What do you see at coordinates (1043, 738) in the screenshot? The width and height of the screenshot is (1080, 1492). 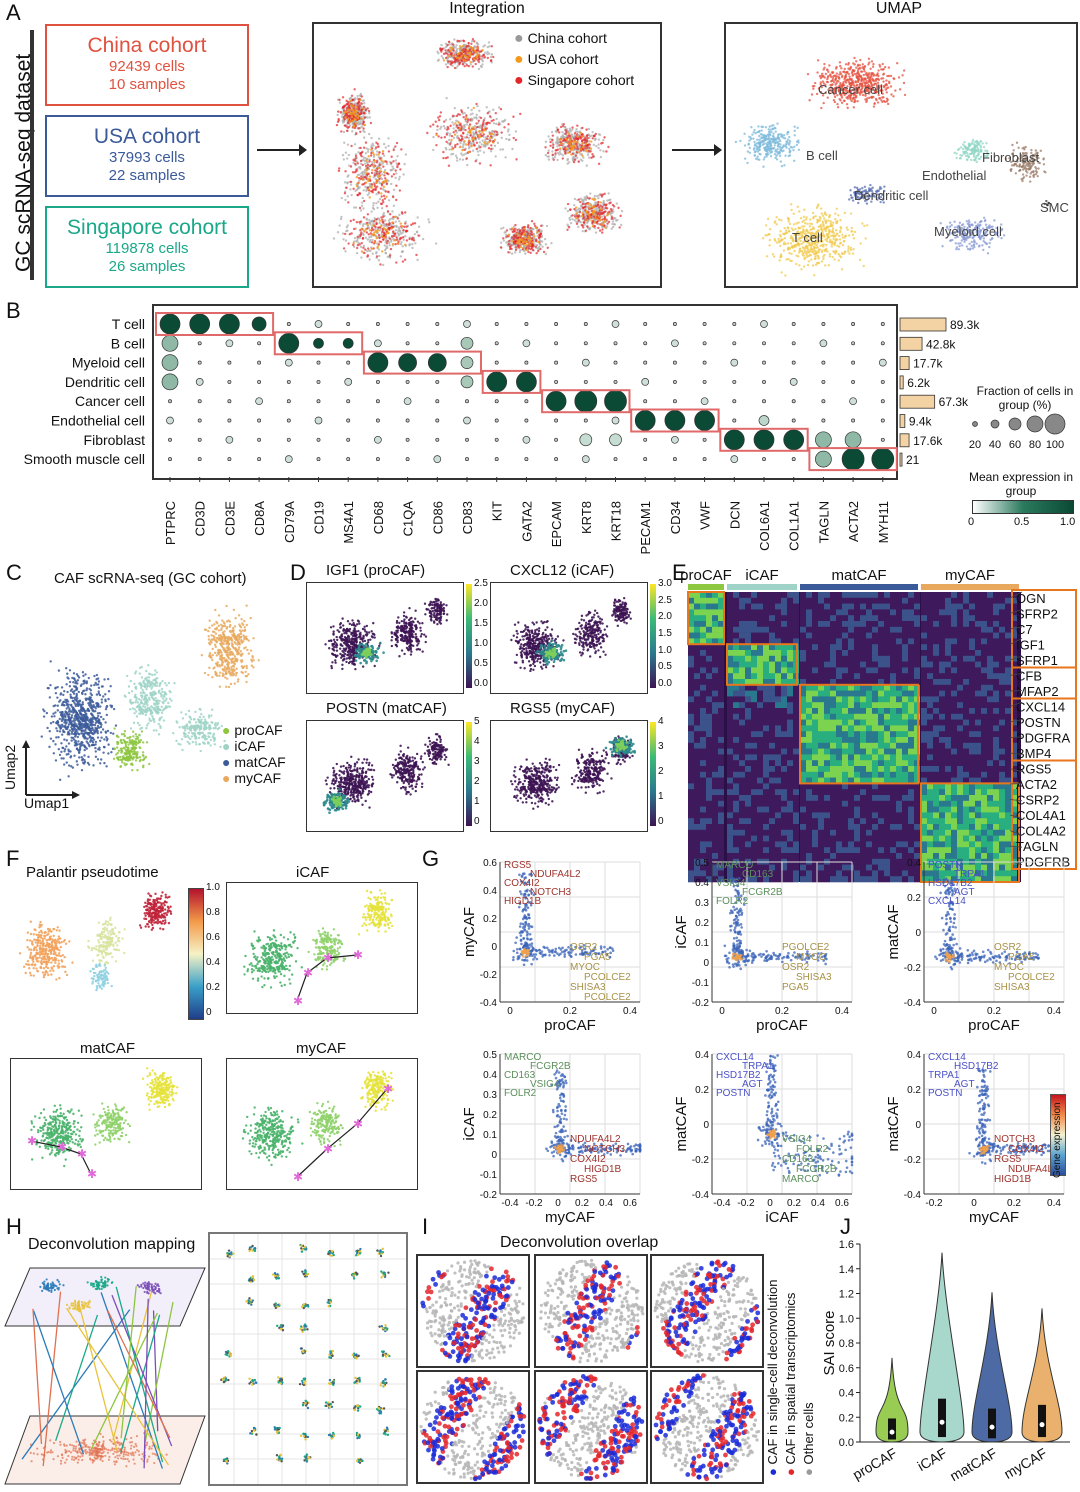 I see `gene-label: PDGFRA` at bounding box center [1043, 738].